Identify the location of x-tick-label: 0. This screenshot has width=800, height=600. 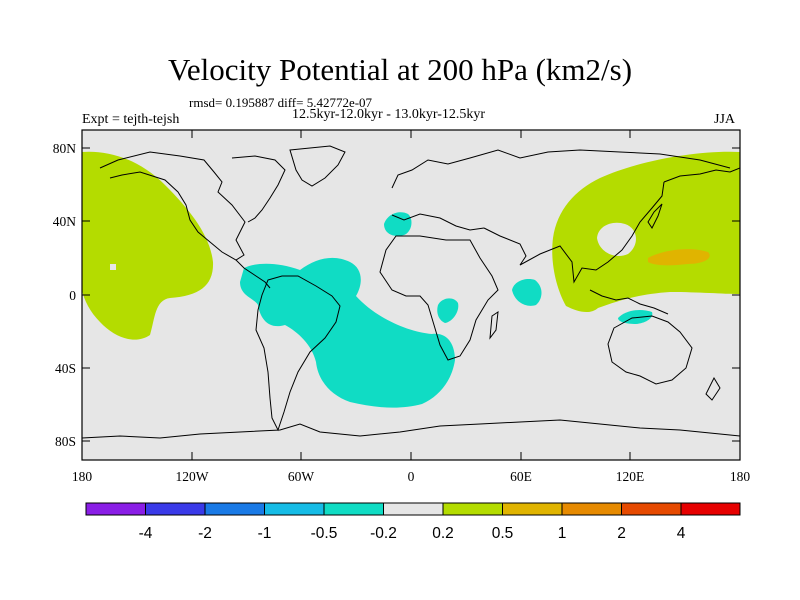
(411, 476).